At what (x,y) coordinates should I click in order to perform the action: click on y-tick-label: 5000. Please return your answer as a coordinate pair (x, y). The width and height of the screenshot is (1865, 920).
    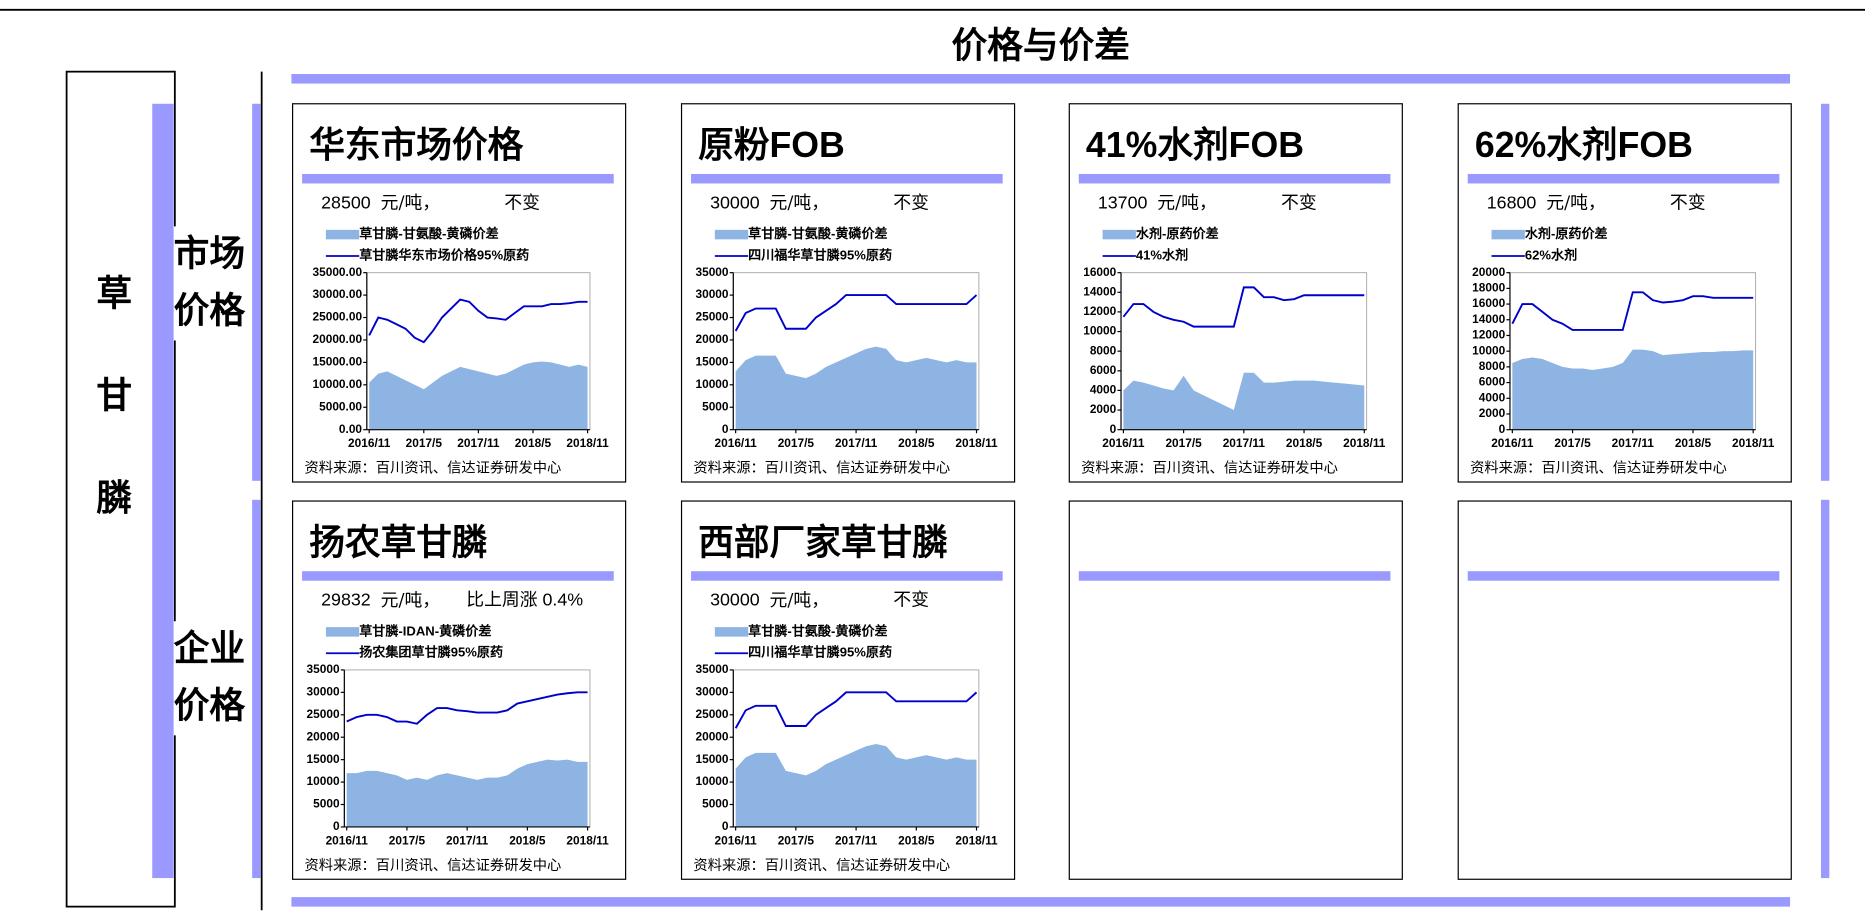
    Looking at the image, I should click on (326, 804).